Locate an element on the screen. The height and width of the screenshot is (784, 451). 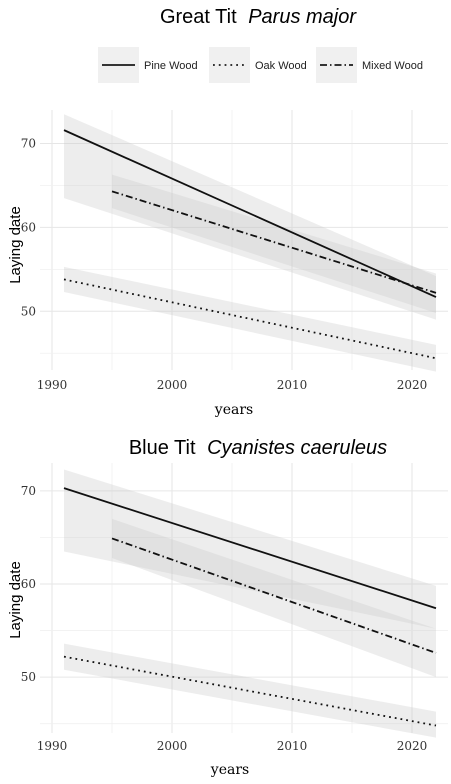
panel-2-ytick-label: 70 is located at coordinates (28, 491).